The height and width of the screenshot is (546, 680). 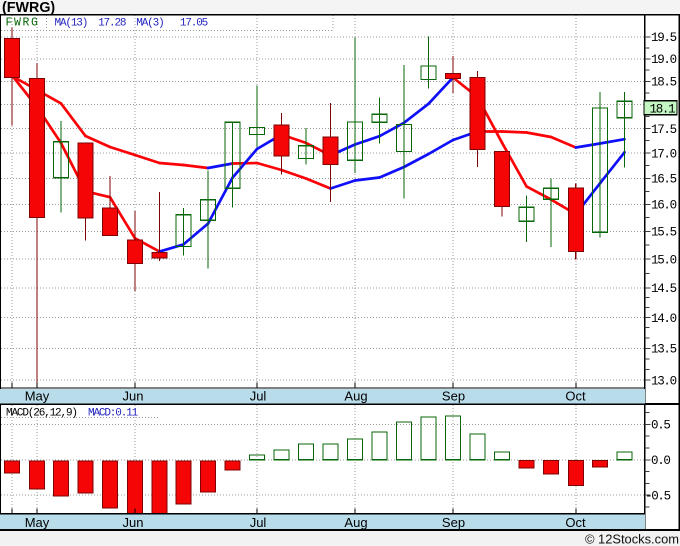 I want to click on svg-text: 14.0, so click(x=664, y=319).